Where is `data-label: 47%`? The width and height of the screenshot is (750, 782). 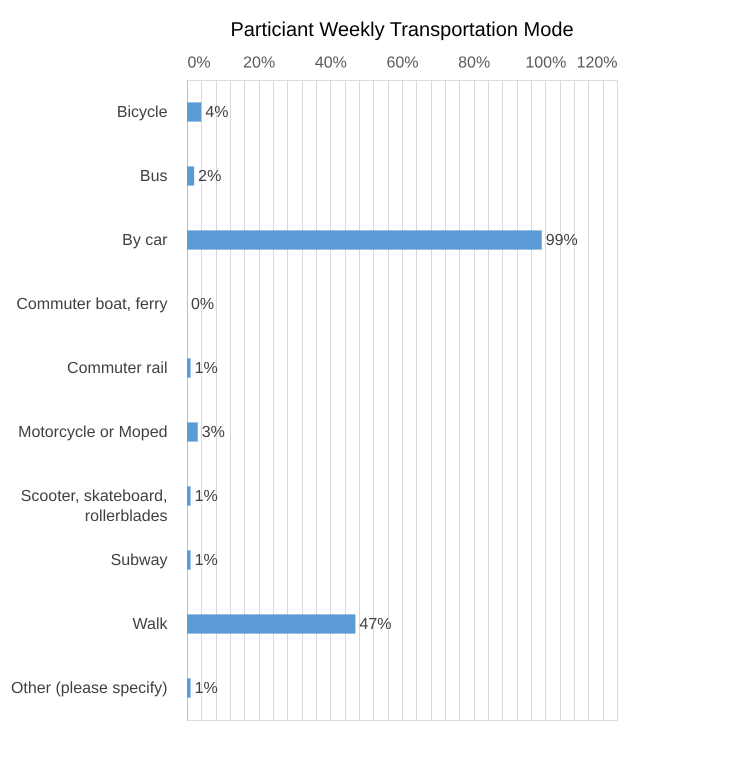
data-label: 47% is located at coordinates (375, 624).